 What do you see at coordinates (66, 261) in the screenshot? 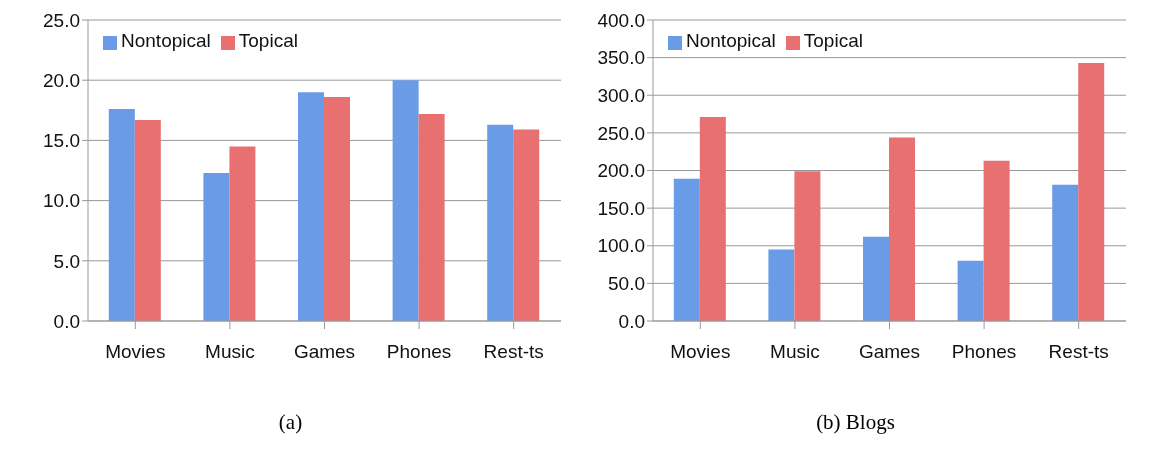
I see `y-tick-label: 5.0` at bounding box center [66, 261].